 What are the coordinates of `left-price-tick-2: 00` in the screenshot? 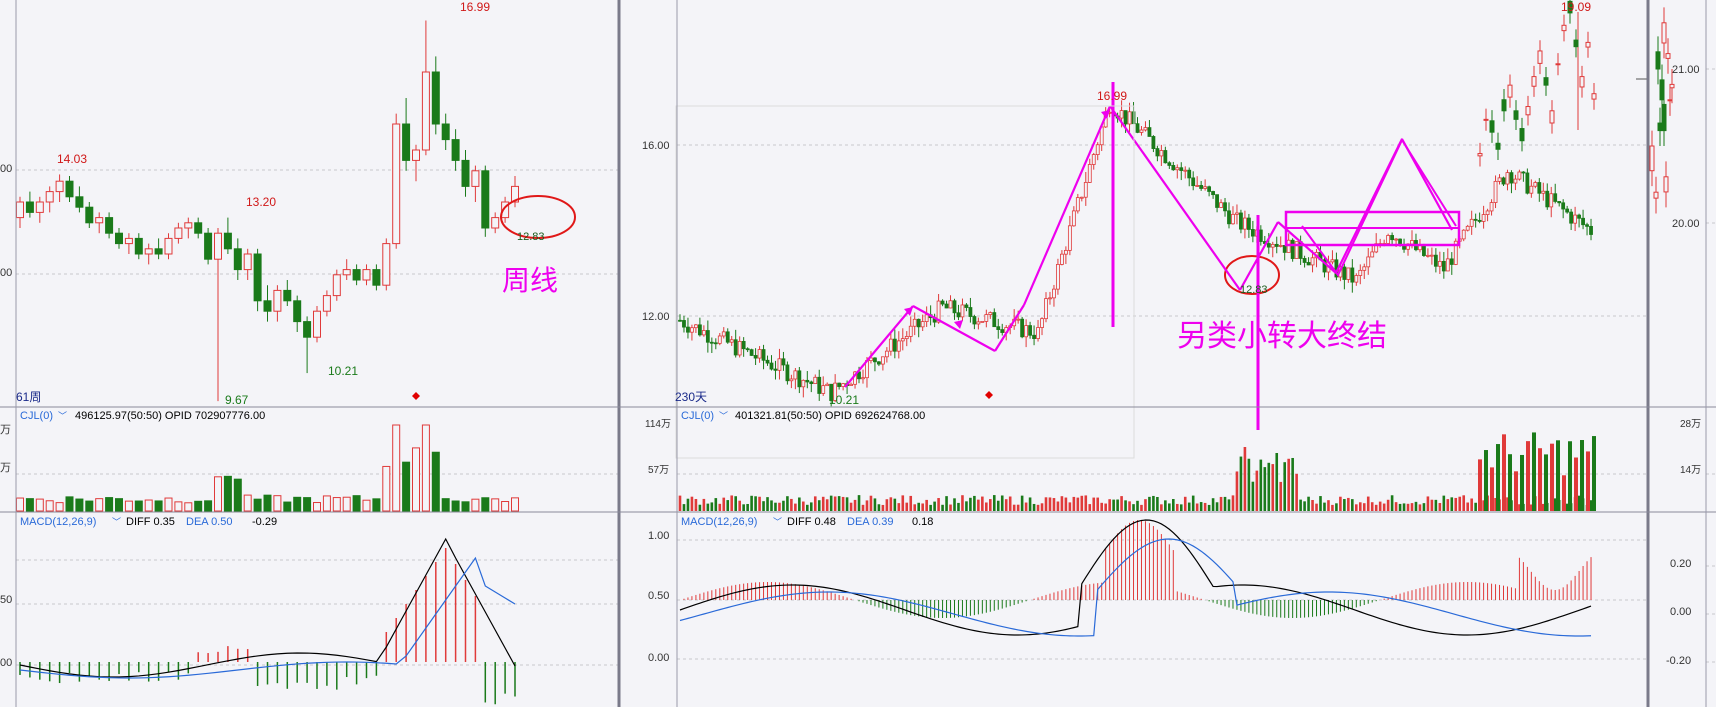 It's located at (6, 273).